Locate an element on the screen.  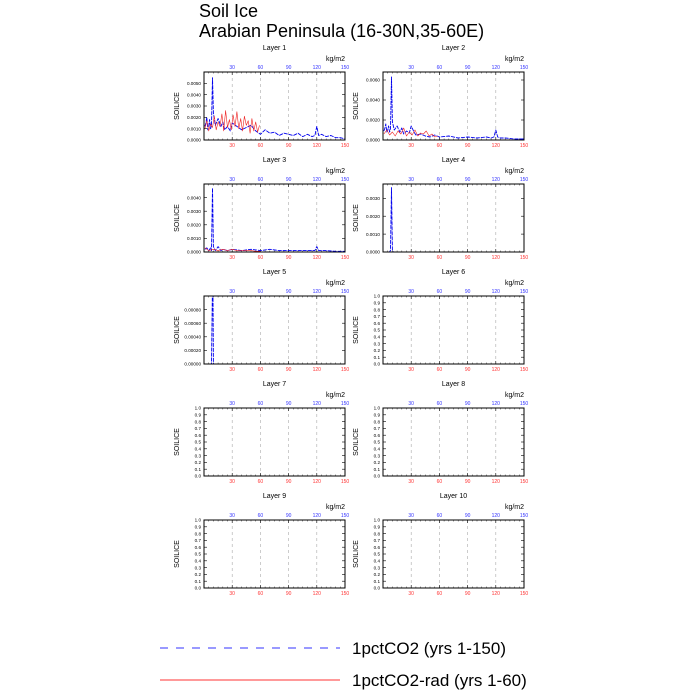
y-tick-label: 0.00080 is located at coordinates (192, 309).